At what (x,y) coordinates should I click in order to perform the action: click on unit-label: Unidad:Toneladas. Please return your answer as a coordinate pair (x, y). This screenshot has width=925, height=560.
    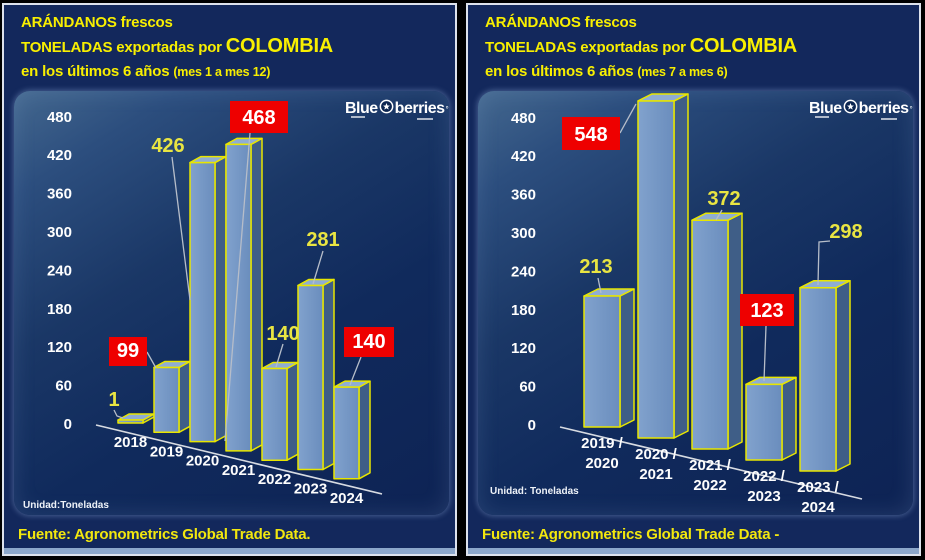
    Looking at the image, I should click on (66, 505).